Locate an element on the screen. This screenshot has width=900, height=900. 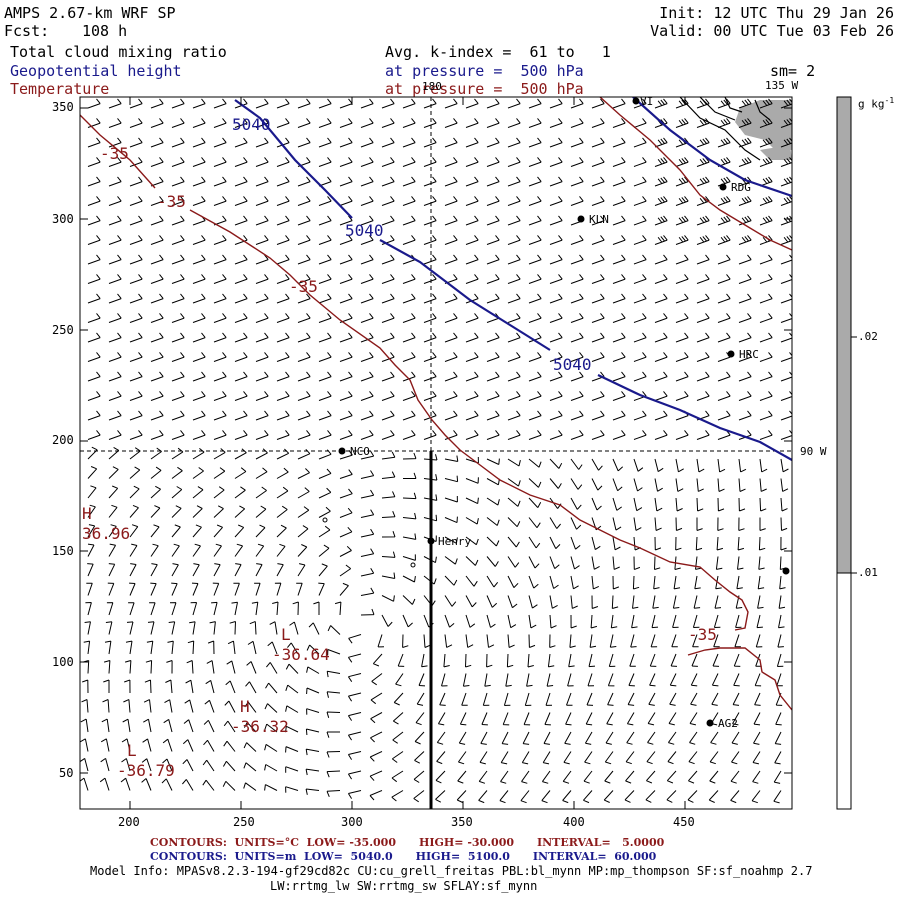
height-label-3: 5040 is located at coordinates (572, 364).